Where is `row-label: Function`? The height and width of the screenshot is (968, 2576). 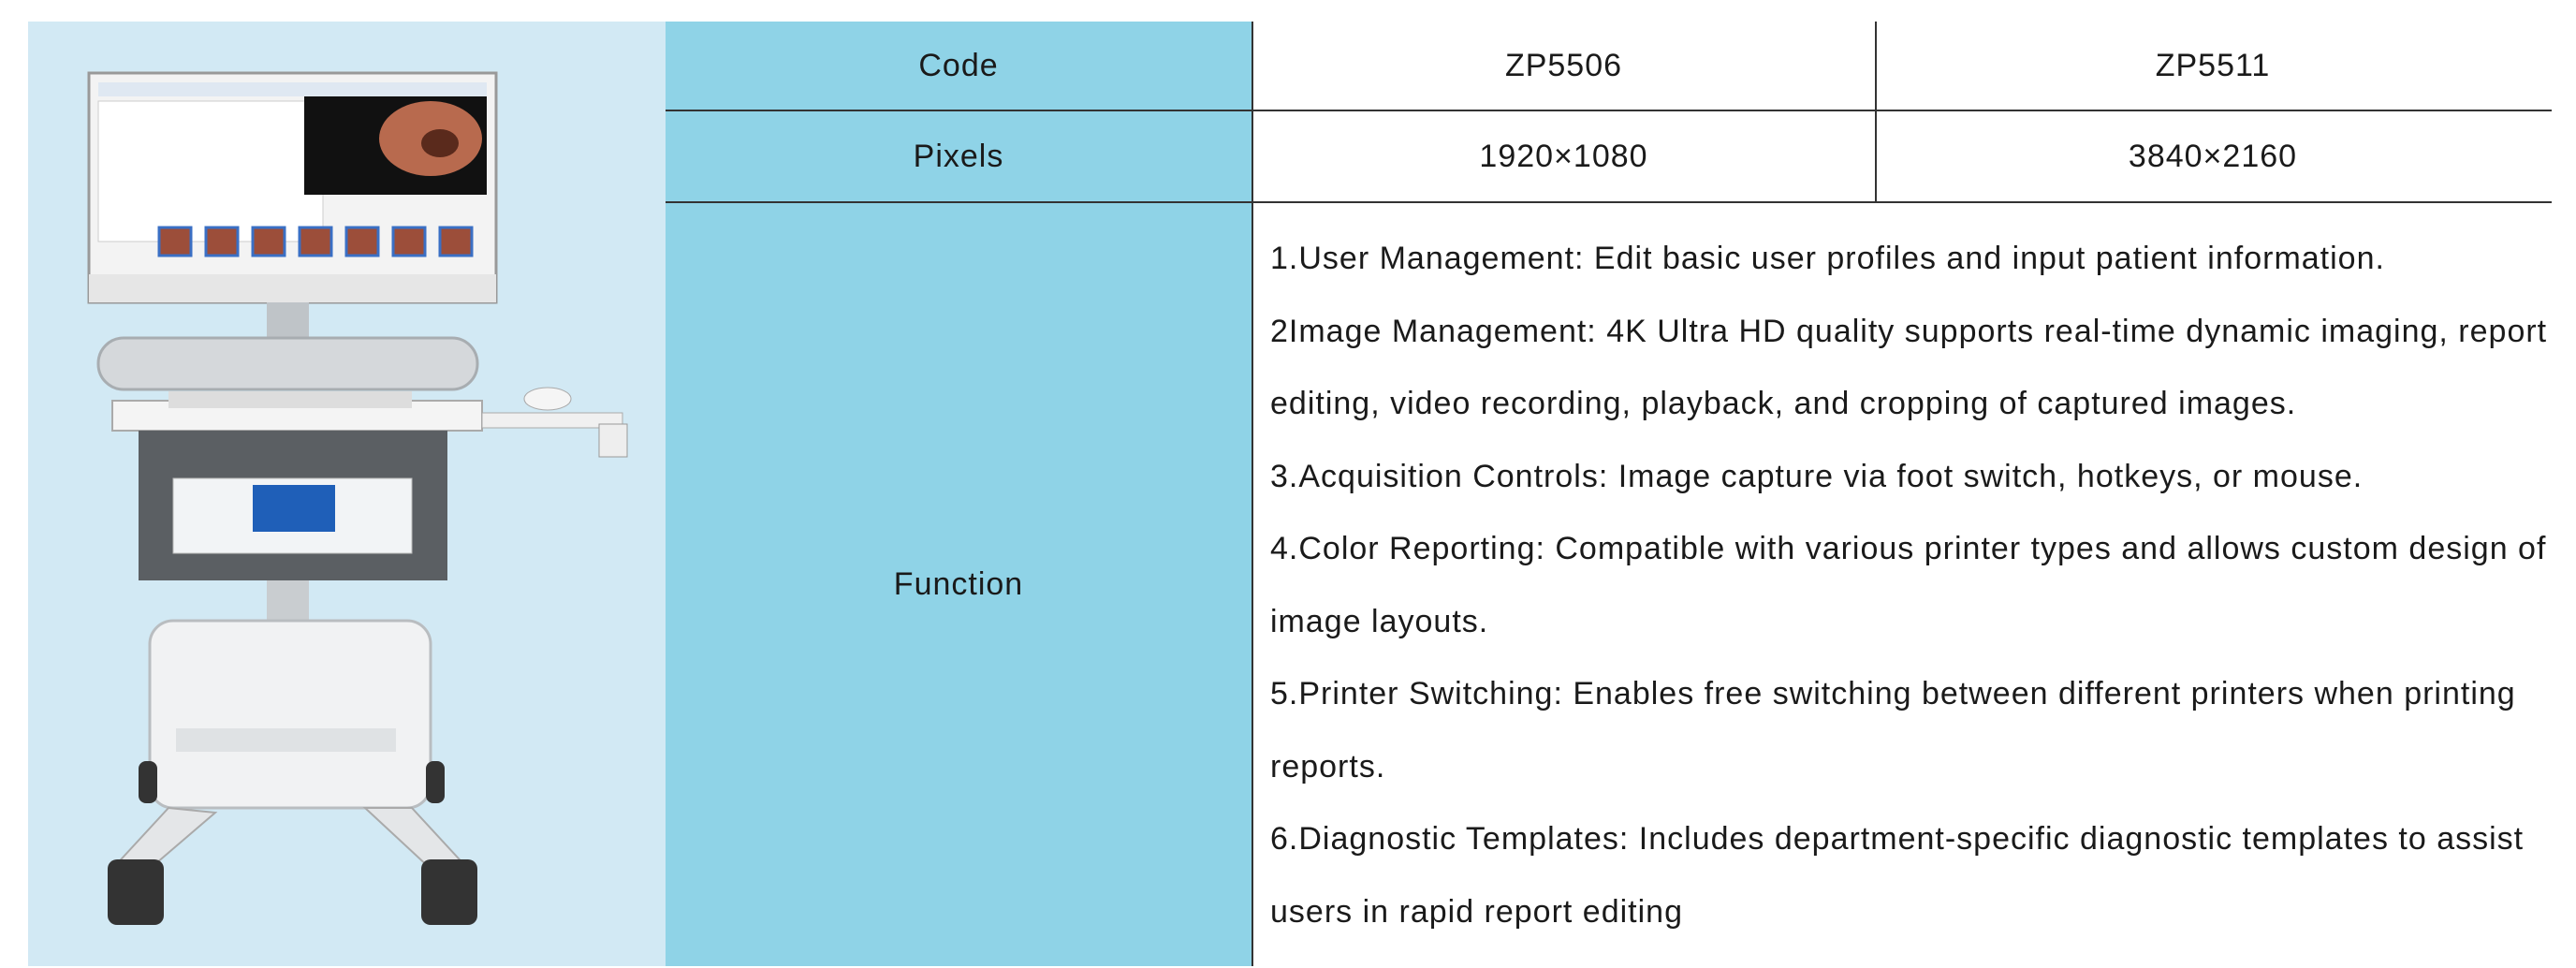
row-label: Function is located at coordinates (958, 583).